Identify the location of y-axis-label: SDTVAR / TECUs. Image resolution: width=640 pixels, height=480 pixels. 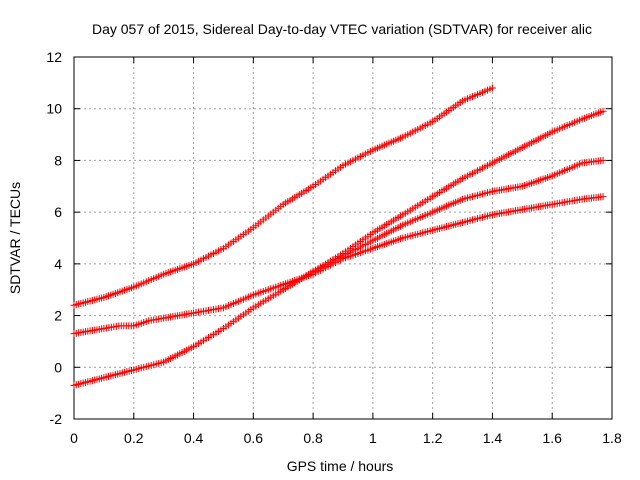
(15, 238).